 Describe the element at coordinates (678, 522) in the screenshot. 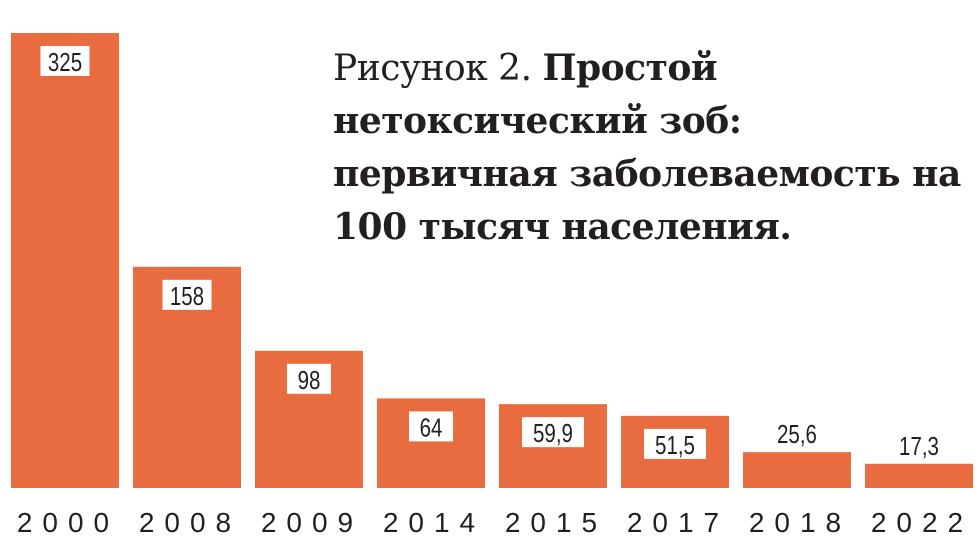

I see `x-tick-label: 2017` at that location.